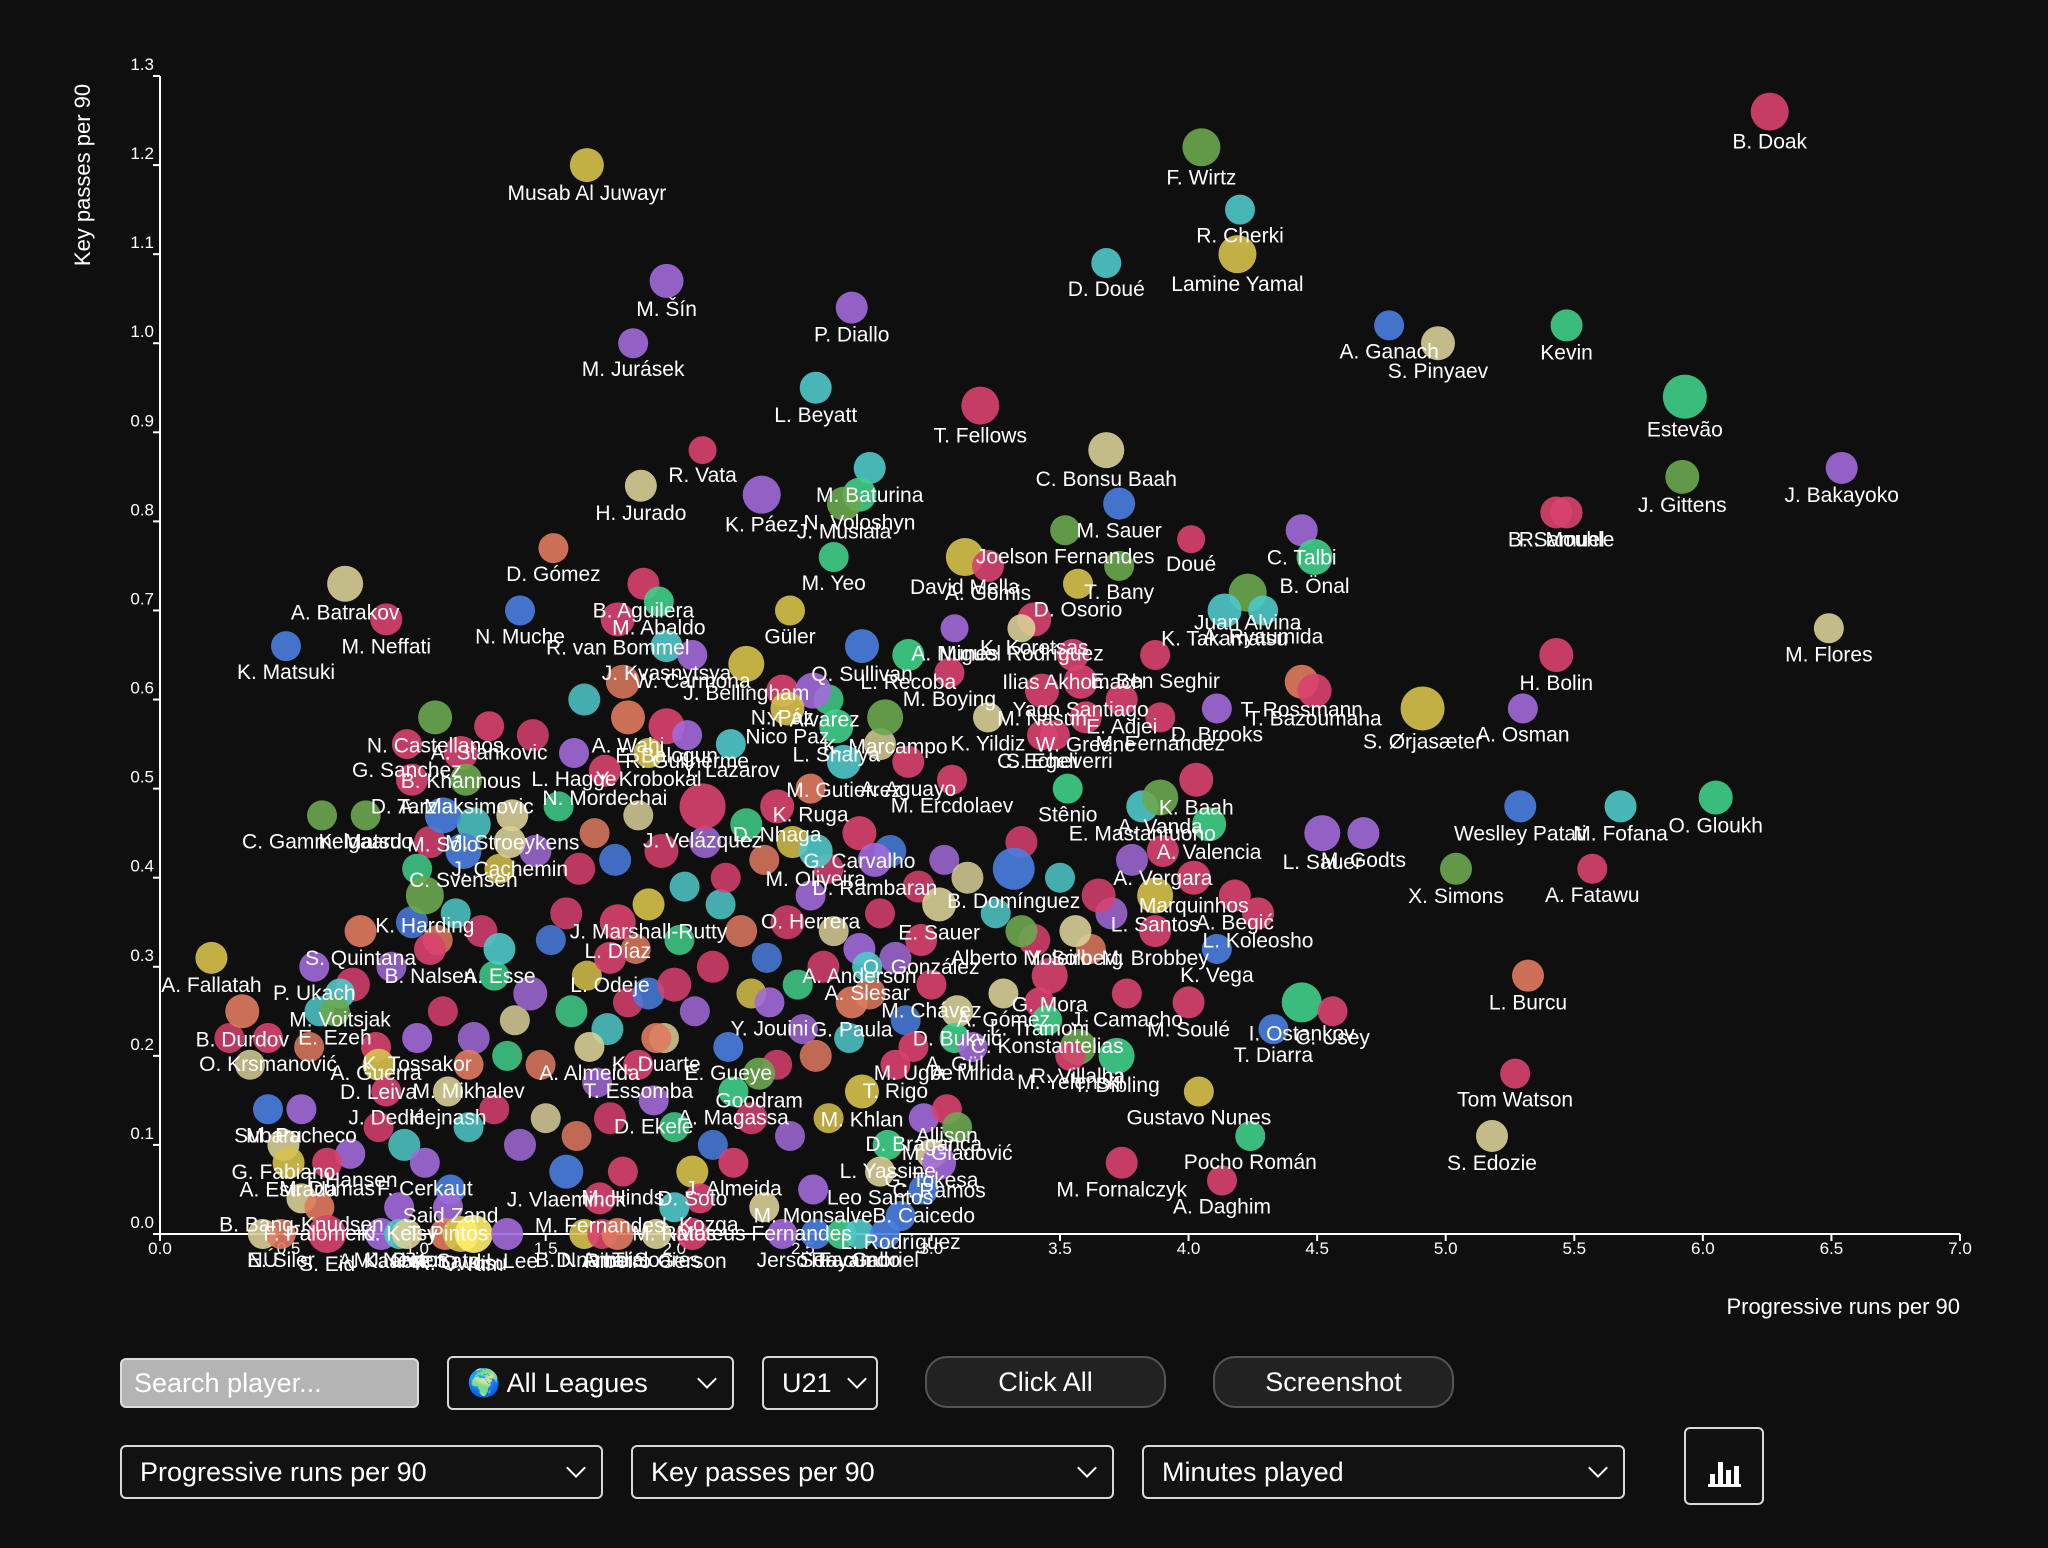 The width and height of the screenshot is (2048, 1548). Describe the element at coordinates (872, 1472) in the screenshot. I see `y-metric-select: Key passes per 90` at that location.